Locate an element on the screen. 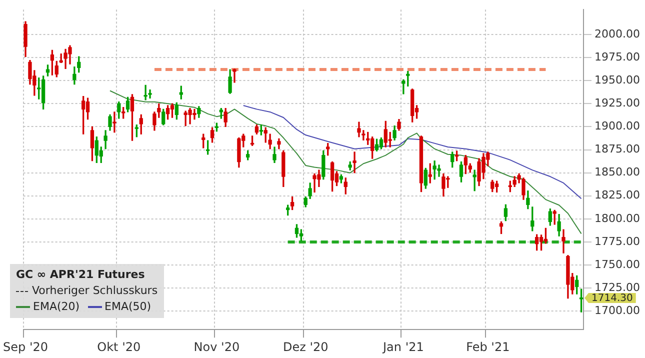 The image size is (645, 358). y-tick-label: 1750.00 is located at coordinates (617, 264).